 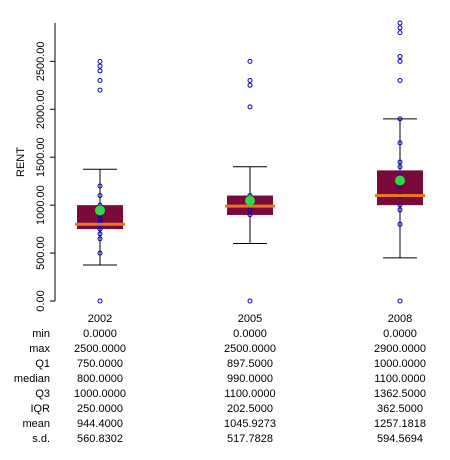 I want to click on stats-row-max: max 2500.0000 2500.0000 2900.0000, so click(x=225, y=350).